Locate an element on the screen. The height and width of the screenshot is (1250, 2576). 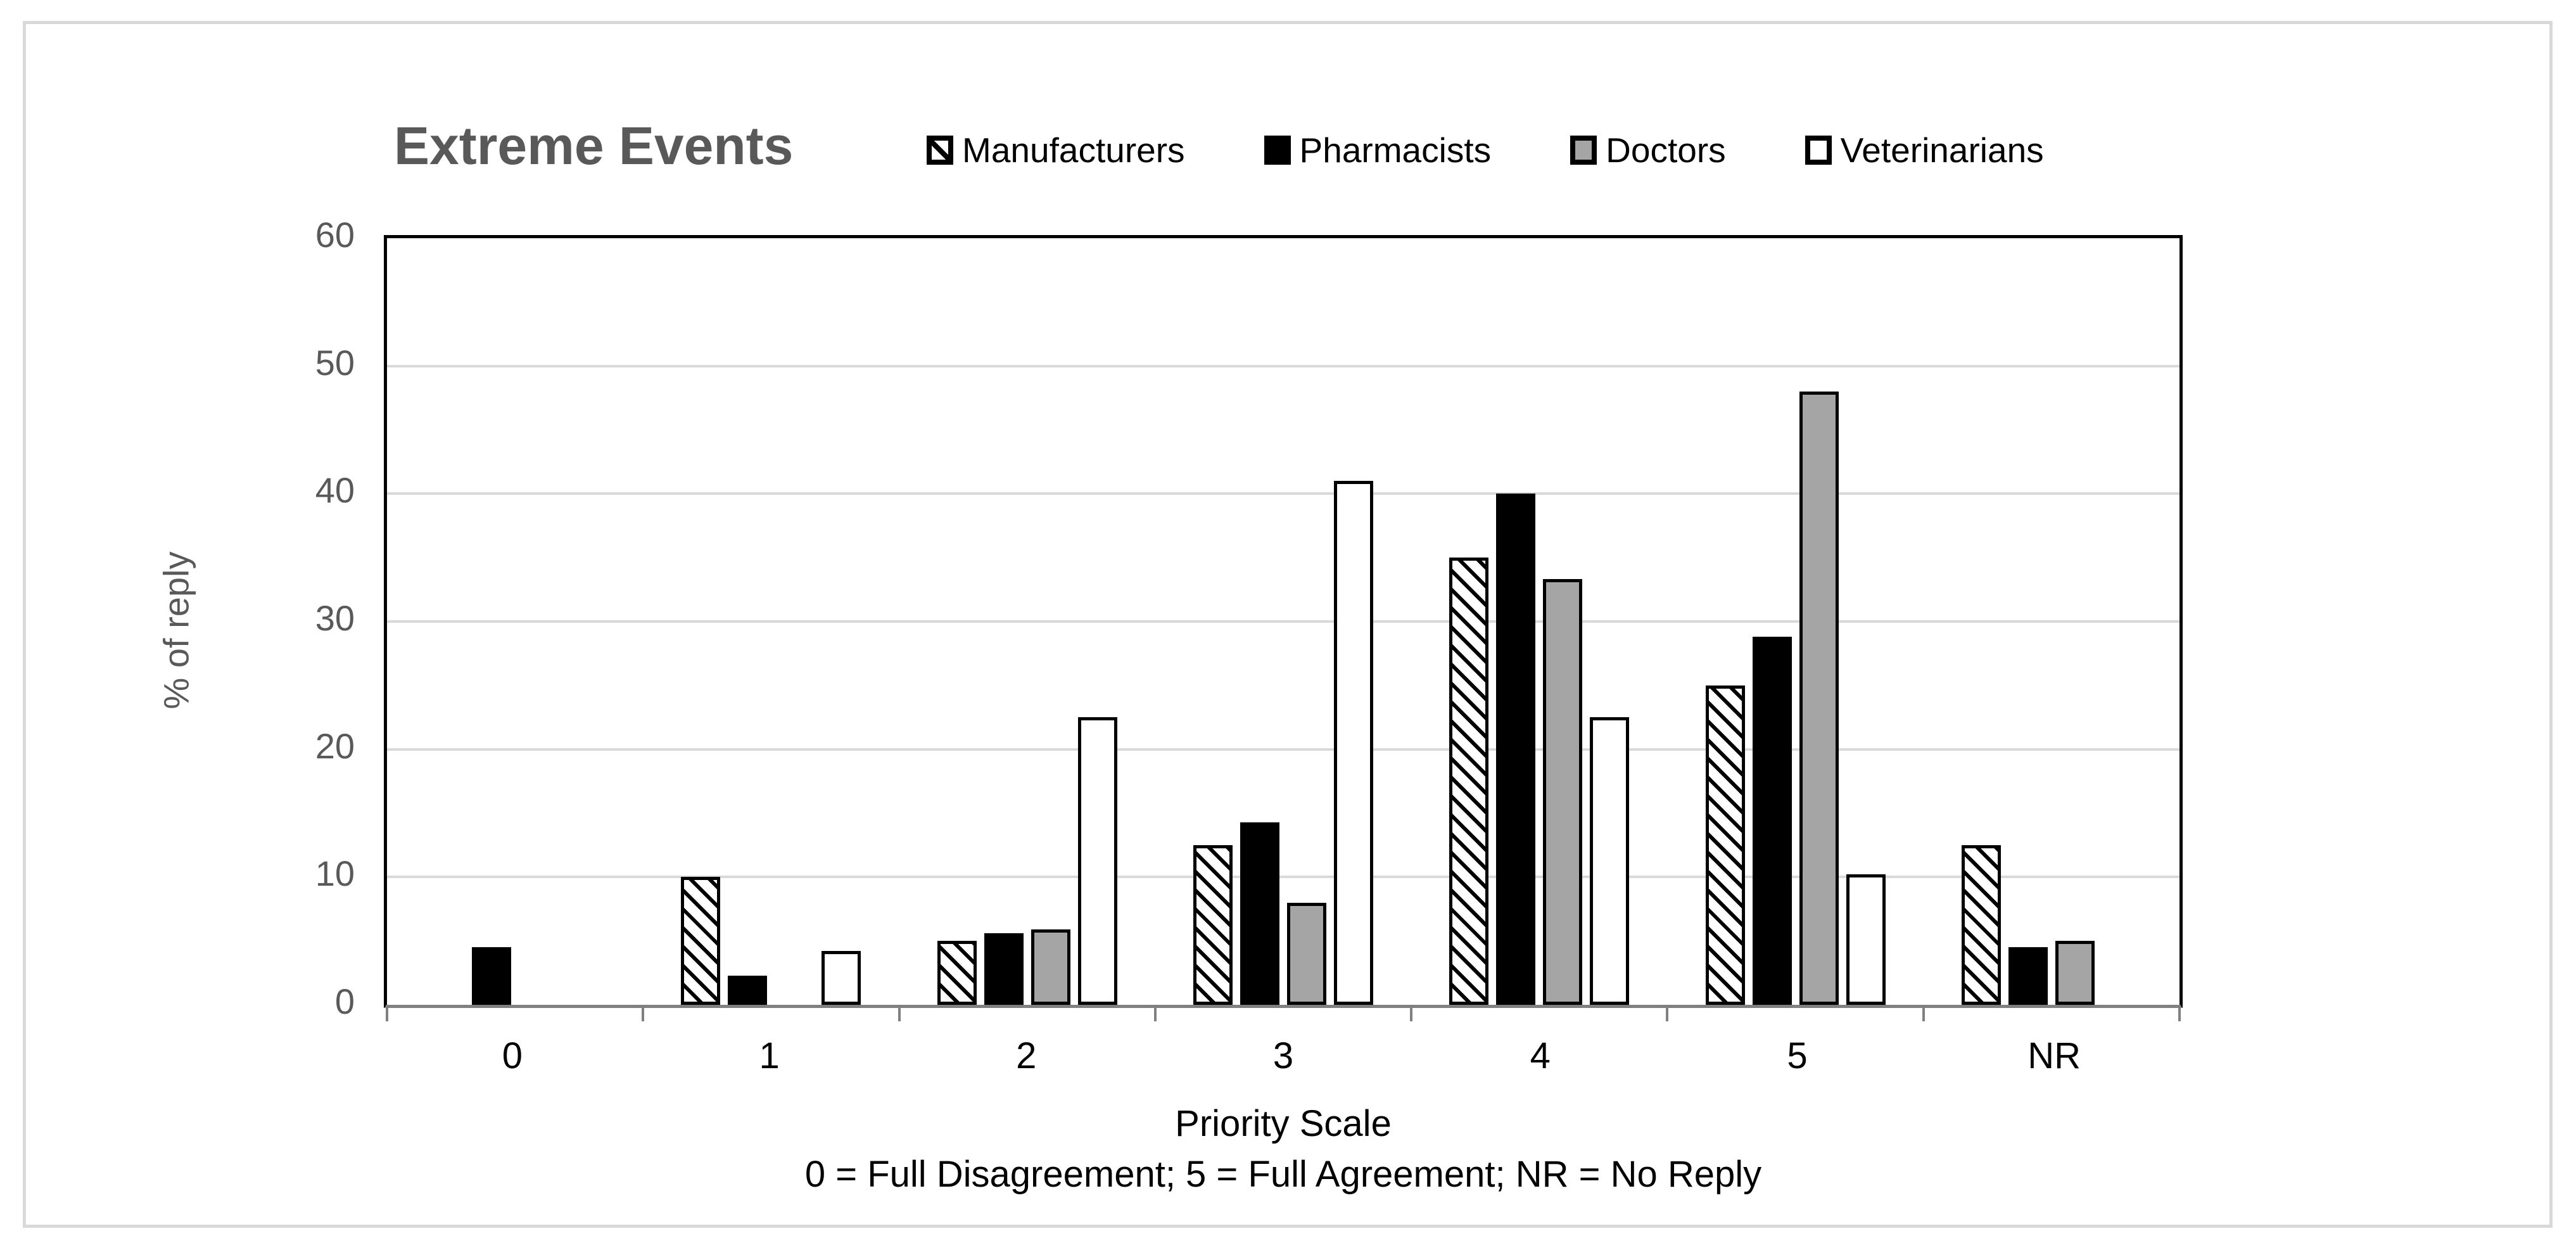
legend-label: Doctors is located at coordinates (1666, 150).